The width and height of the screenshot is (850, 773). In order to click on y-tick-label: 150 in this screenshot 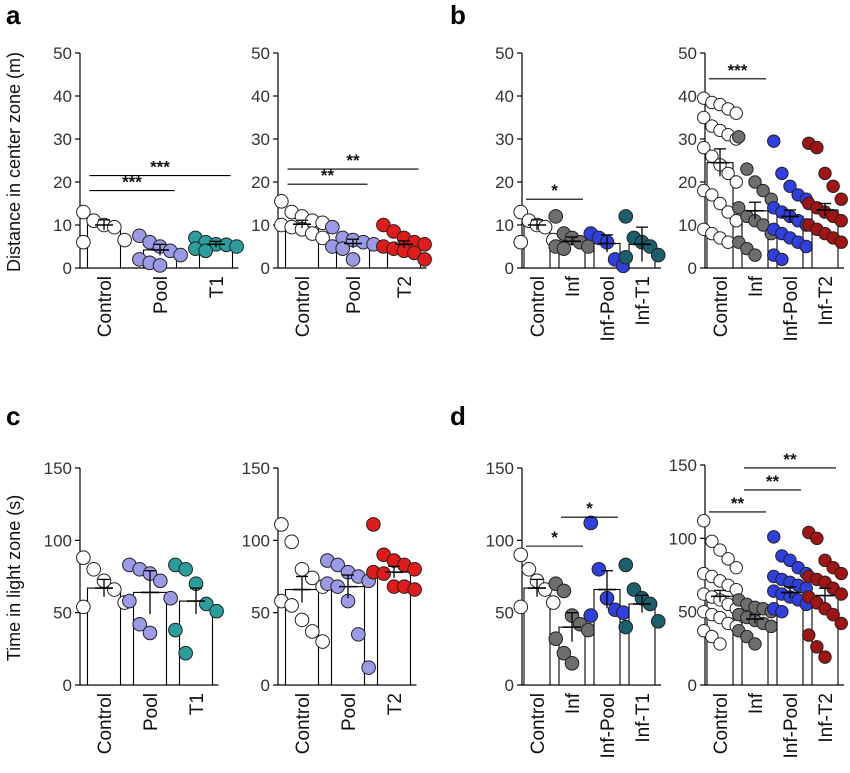, I will do `click(683, 465)`.